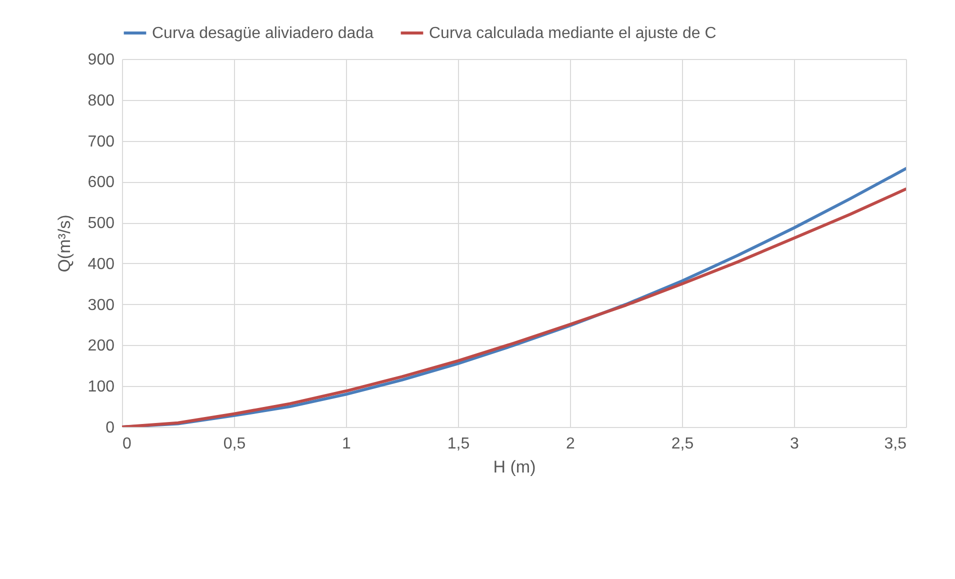 This screenshot has height=579, width=955. What do you see at coordinates (572, 33) in the screenshot?
I see `legend-label: Curva calculada mediante el ajuste de C` at bounding box center [572, 33].